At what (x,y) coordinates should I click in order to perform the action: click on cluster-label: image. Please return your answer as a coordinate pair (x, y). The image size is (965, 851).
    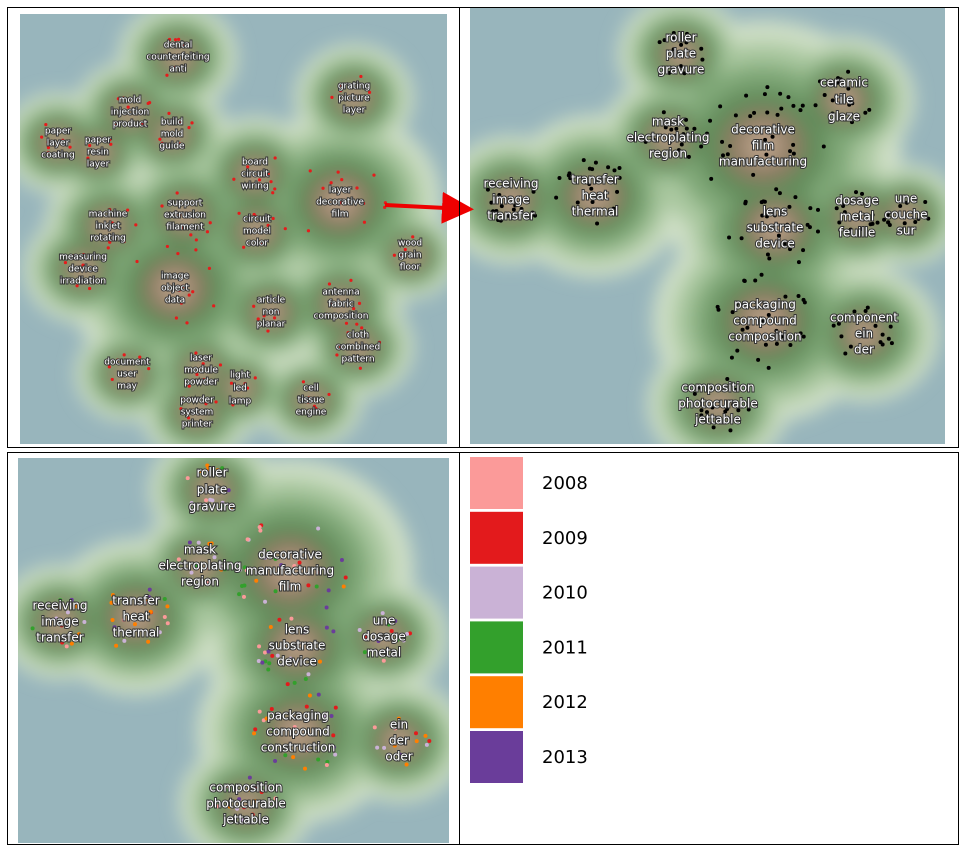
    Looking at the image, I should click on (59, 622).